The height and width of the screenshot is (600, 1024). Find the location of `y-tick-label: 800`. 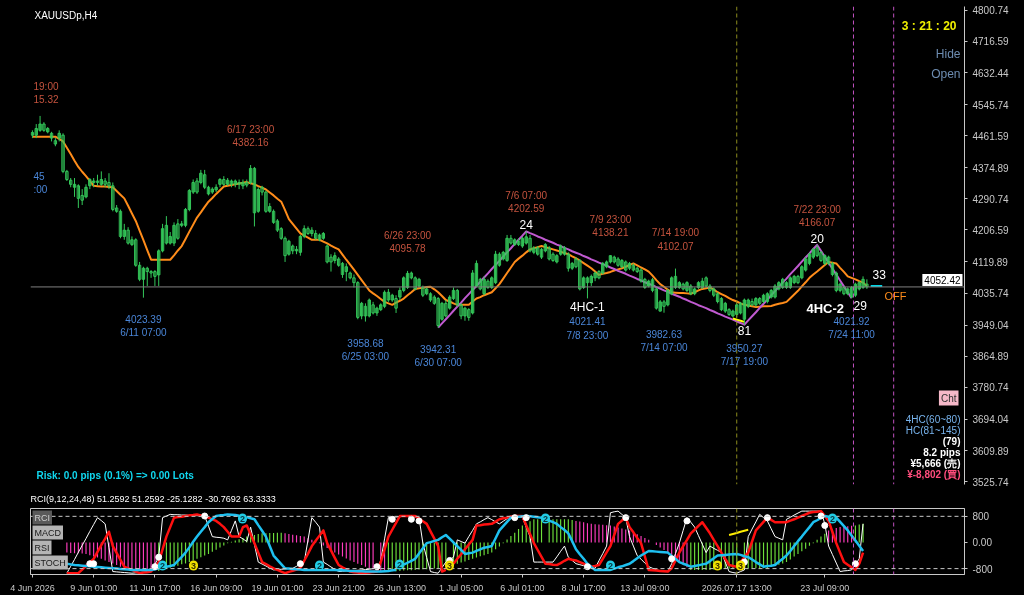

y-tick-label: 800 is located at coordinates (981, 517).